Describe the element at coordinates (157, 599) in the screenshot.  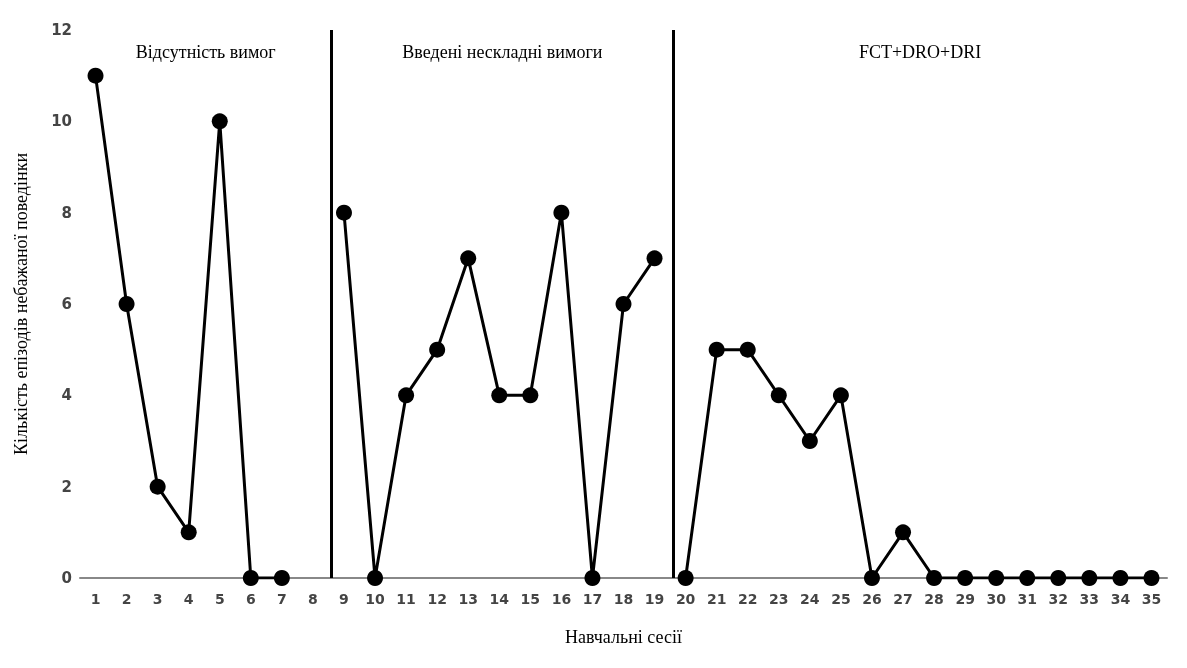
I see `x-tick-label: 3` at that location.